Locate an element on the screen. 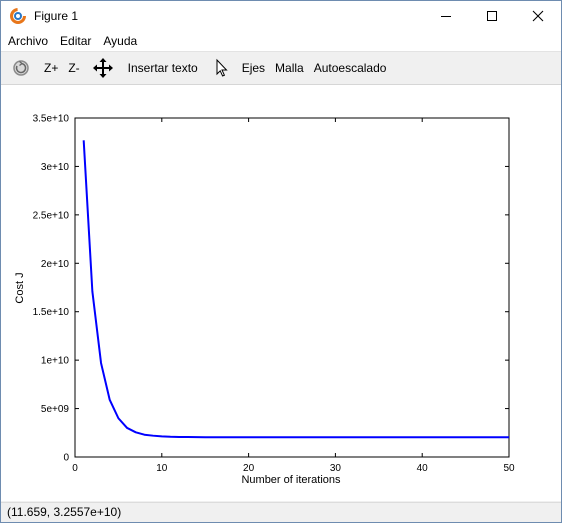  minimize-icon is located at coordinates (446, 16).